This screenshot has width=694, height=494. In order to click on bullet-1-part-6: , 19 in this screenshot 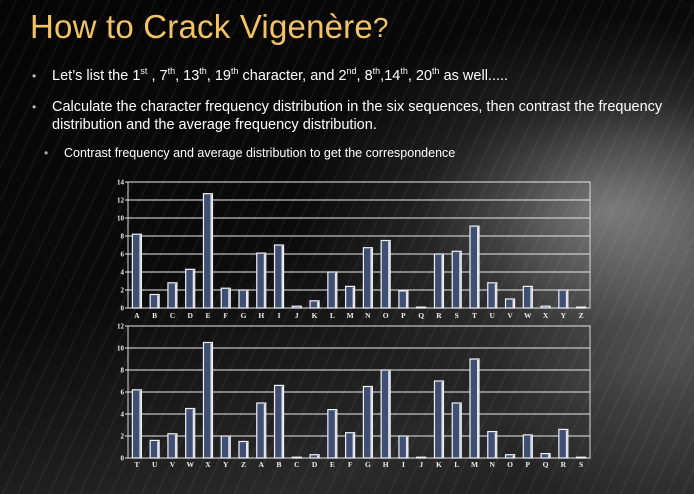, I will do `click(218, 76)`.